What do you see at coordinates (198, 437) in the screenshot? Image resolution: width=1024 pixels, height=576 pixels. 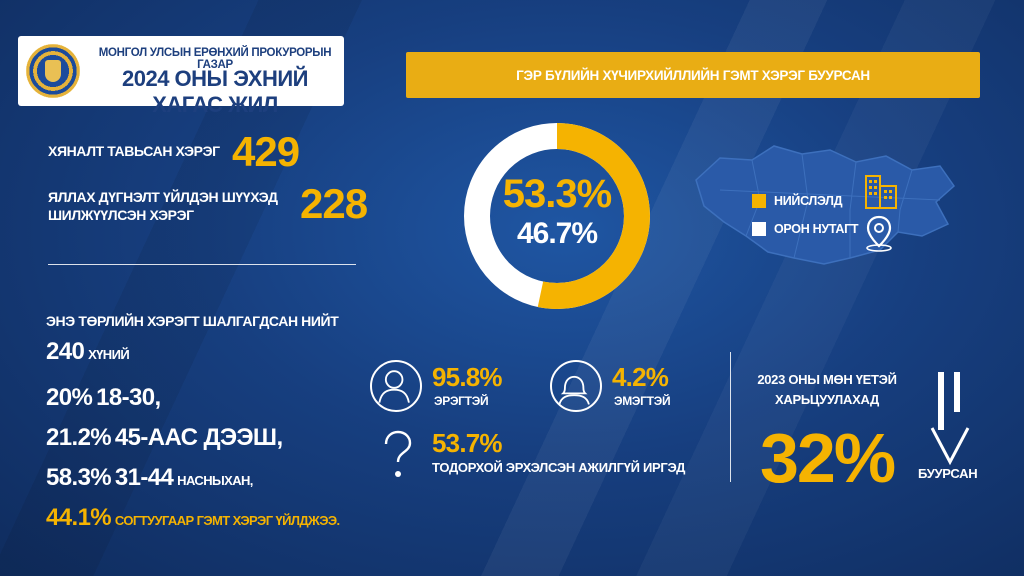 I see `age-group-2-range: 45-ААС ДЭЭШ,` at bounding box center [198, 437].